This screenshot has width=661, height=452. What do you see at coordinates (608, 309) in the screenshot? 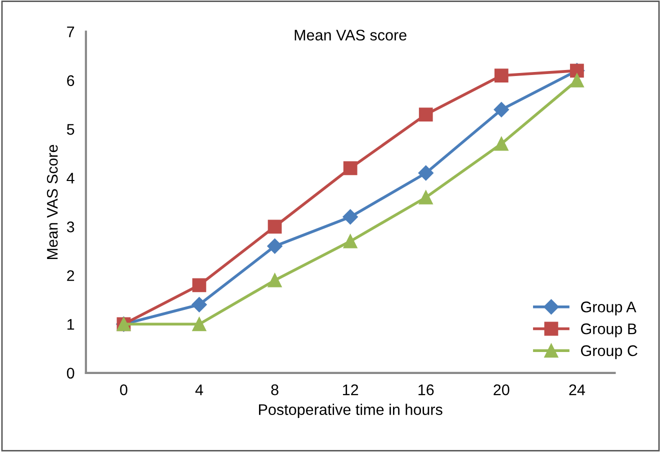
I see `legend-label: Group A` at bounding box center [608, 309].